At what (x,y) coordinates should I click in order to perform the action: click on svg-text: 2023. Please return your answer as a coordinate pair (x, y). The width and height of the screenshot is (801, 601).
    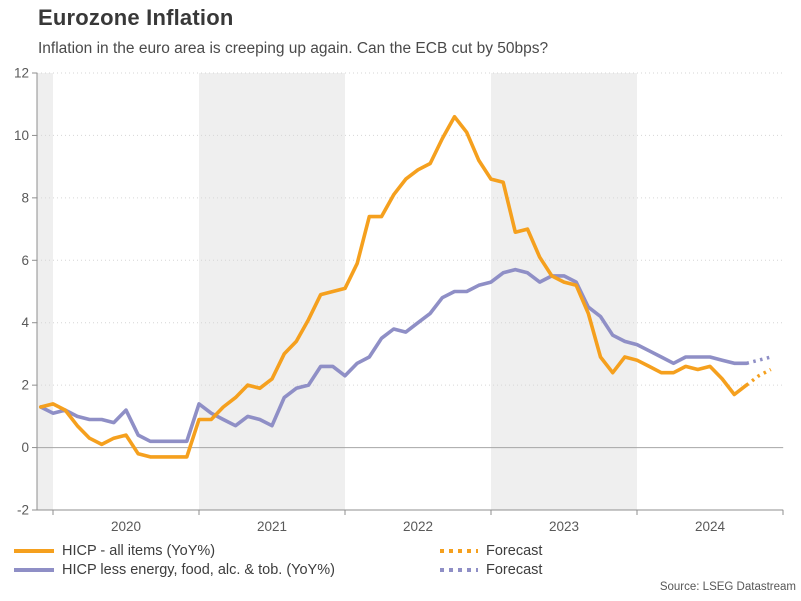
    Looking at the image, I should click on (564, 526).